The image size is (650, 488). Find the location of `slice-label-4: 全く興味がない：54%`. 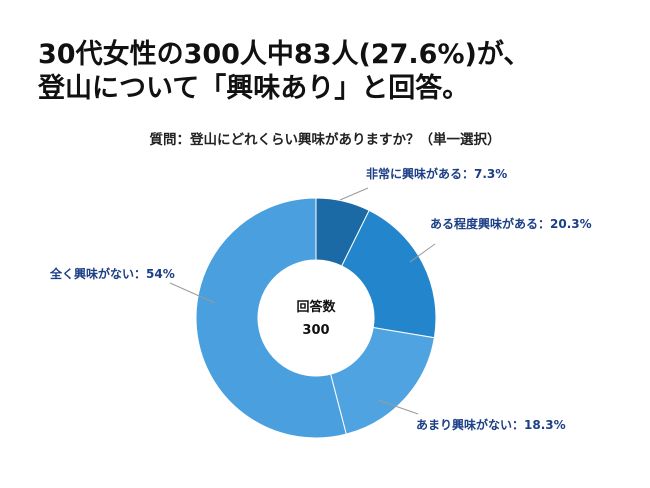

slice-label-4: 全く興味がない：54% is located at coordinates (112, 273).